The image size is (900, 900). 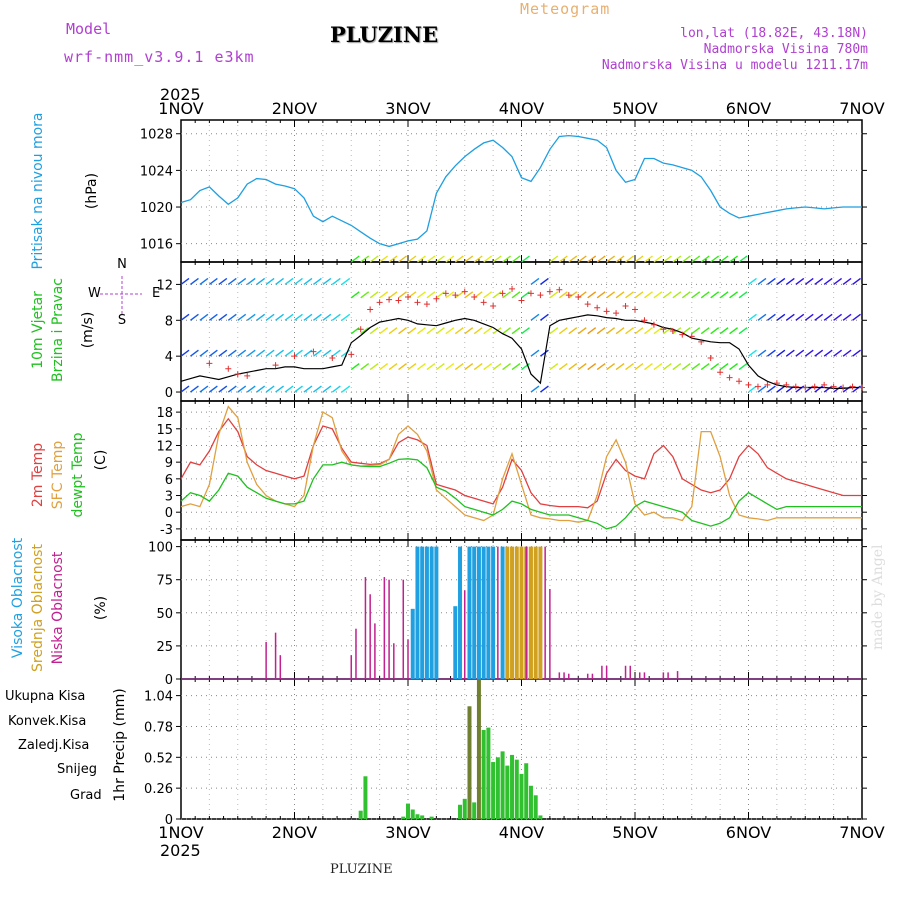 I want to click on compass-n: N, so click(x=122, y=264).